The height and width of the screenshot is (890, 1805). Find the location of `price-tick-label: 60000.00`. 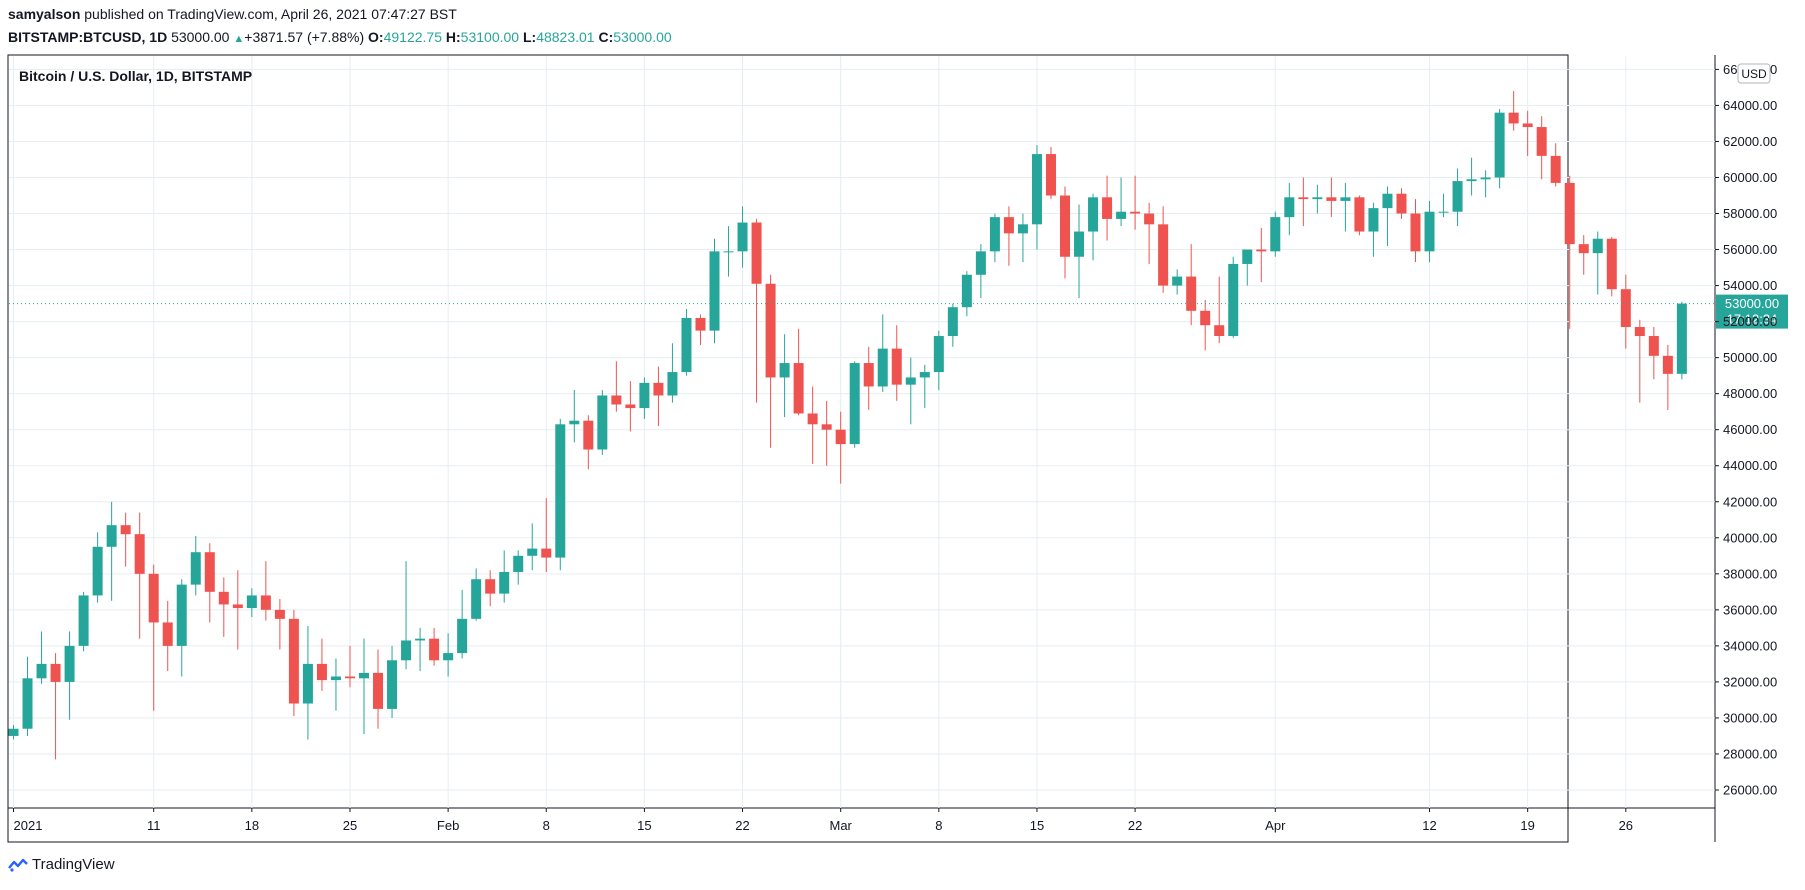

price-tick-label: 60000.00 is located at coordinates (1750, 177).